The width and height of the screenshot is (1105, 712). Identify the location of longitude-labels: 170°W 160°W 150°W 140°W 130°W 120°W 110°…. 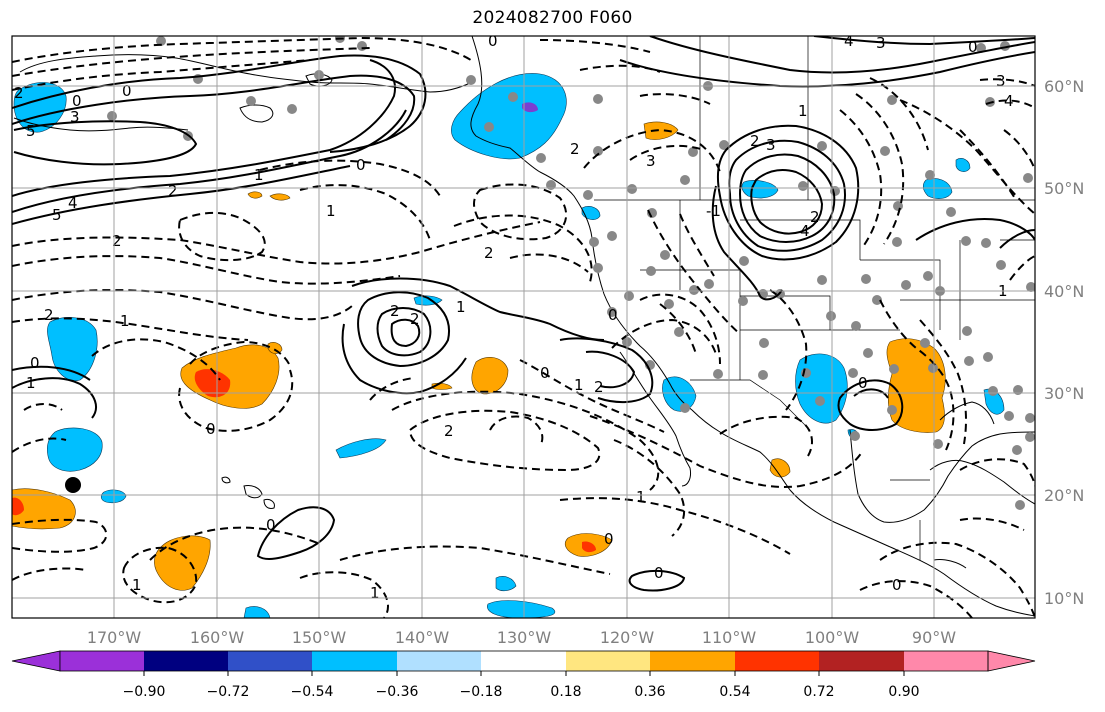
(521, 637).